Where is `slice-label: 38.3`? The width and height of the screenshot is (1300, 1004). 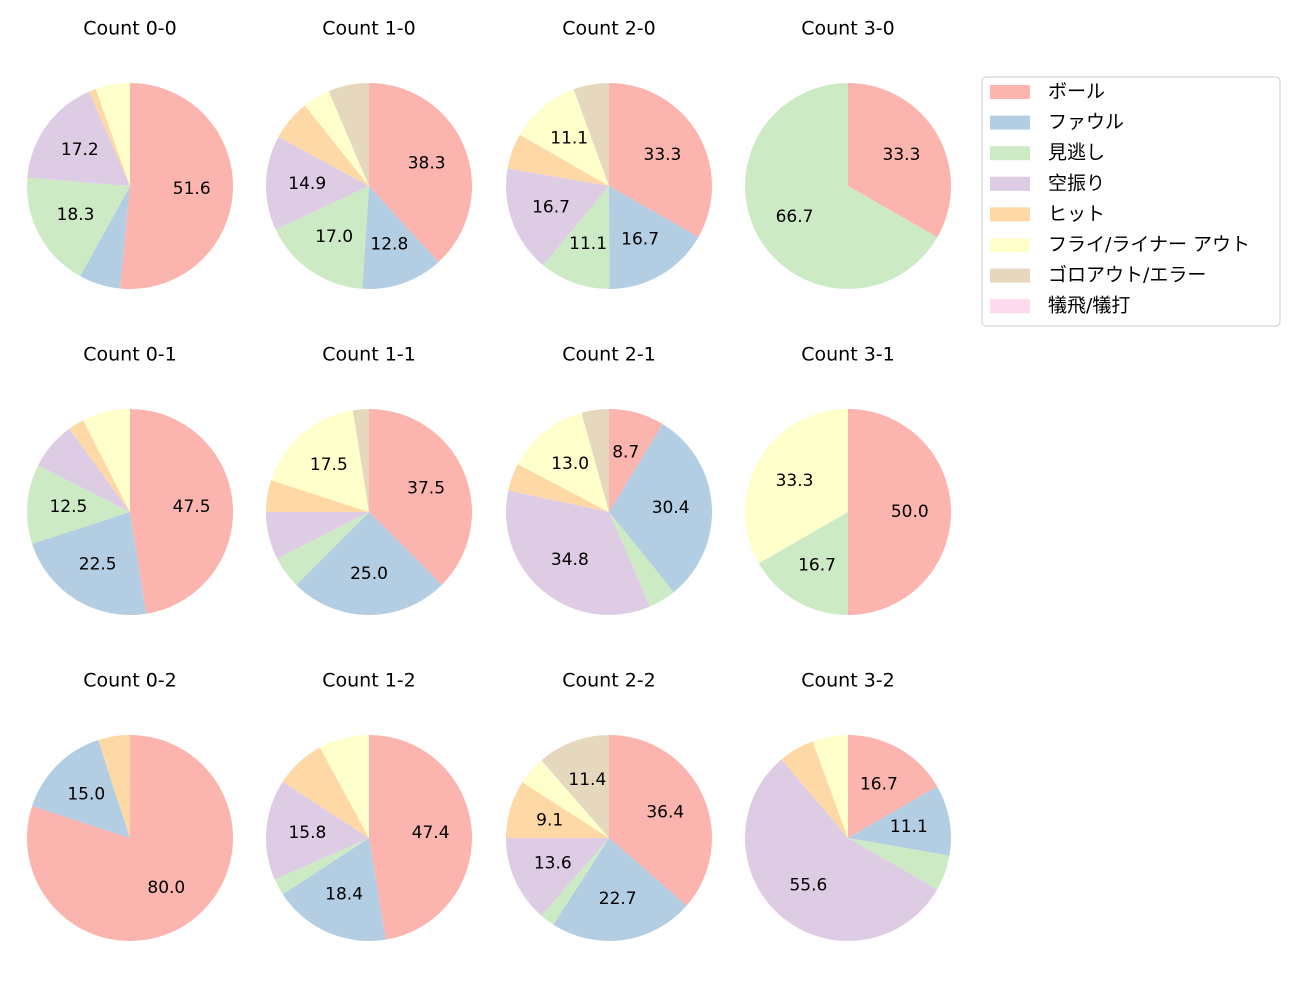 slice-label: 38.3 is located at coordinates (427, 164).